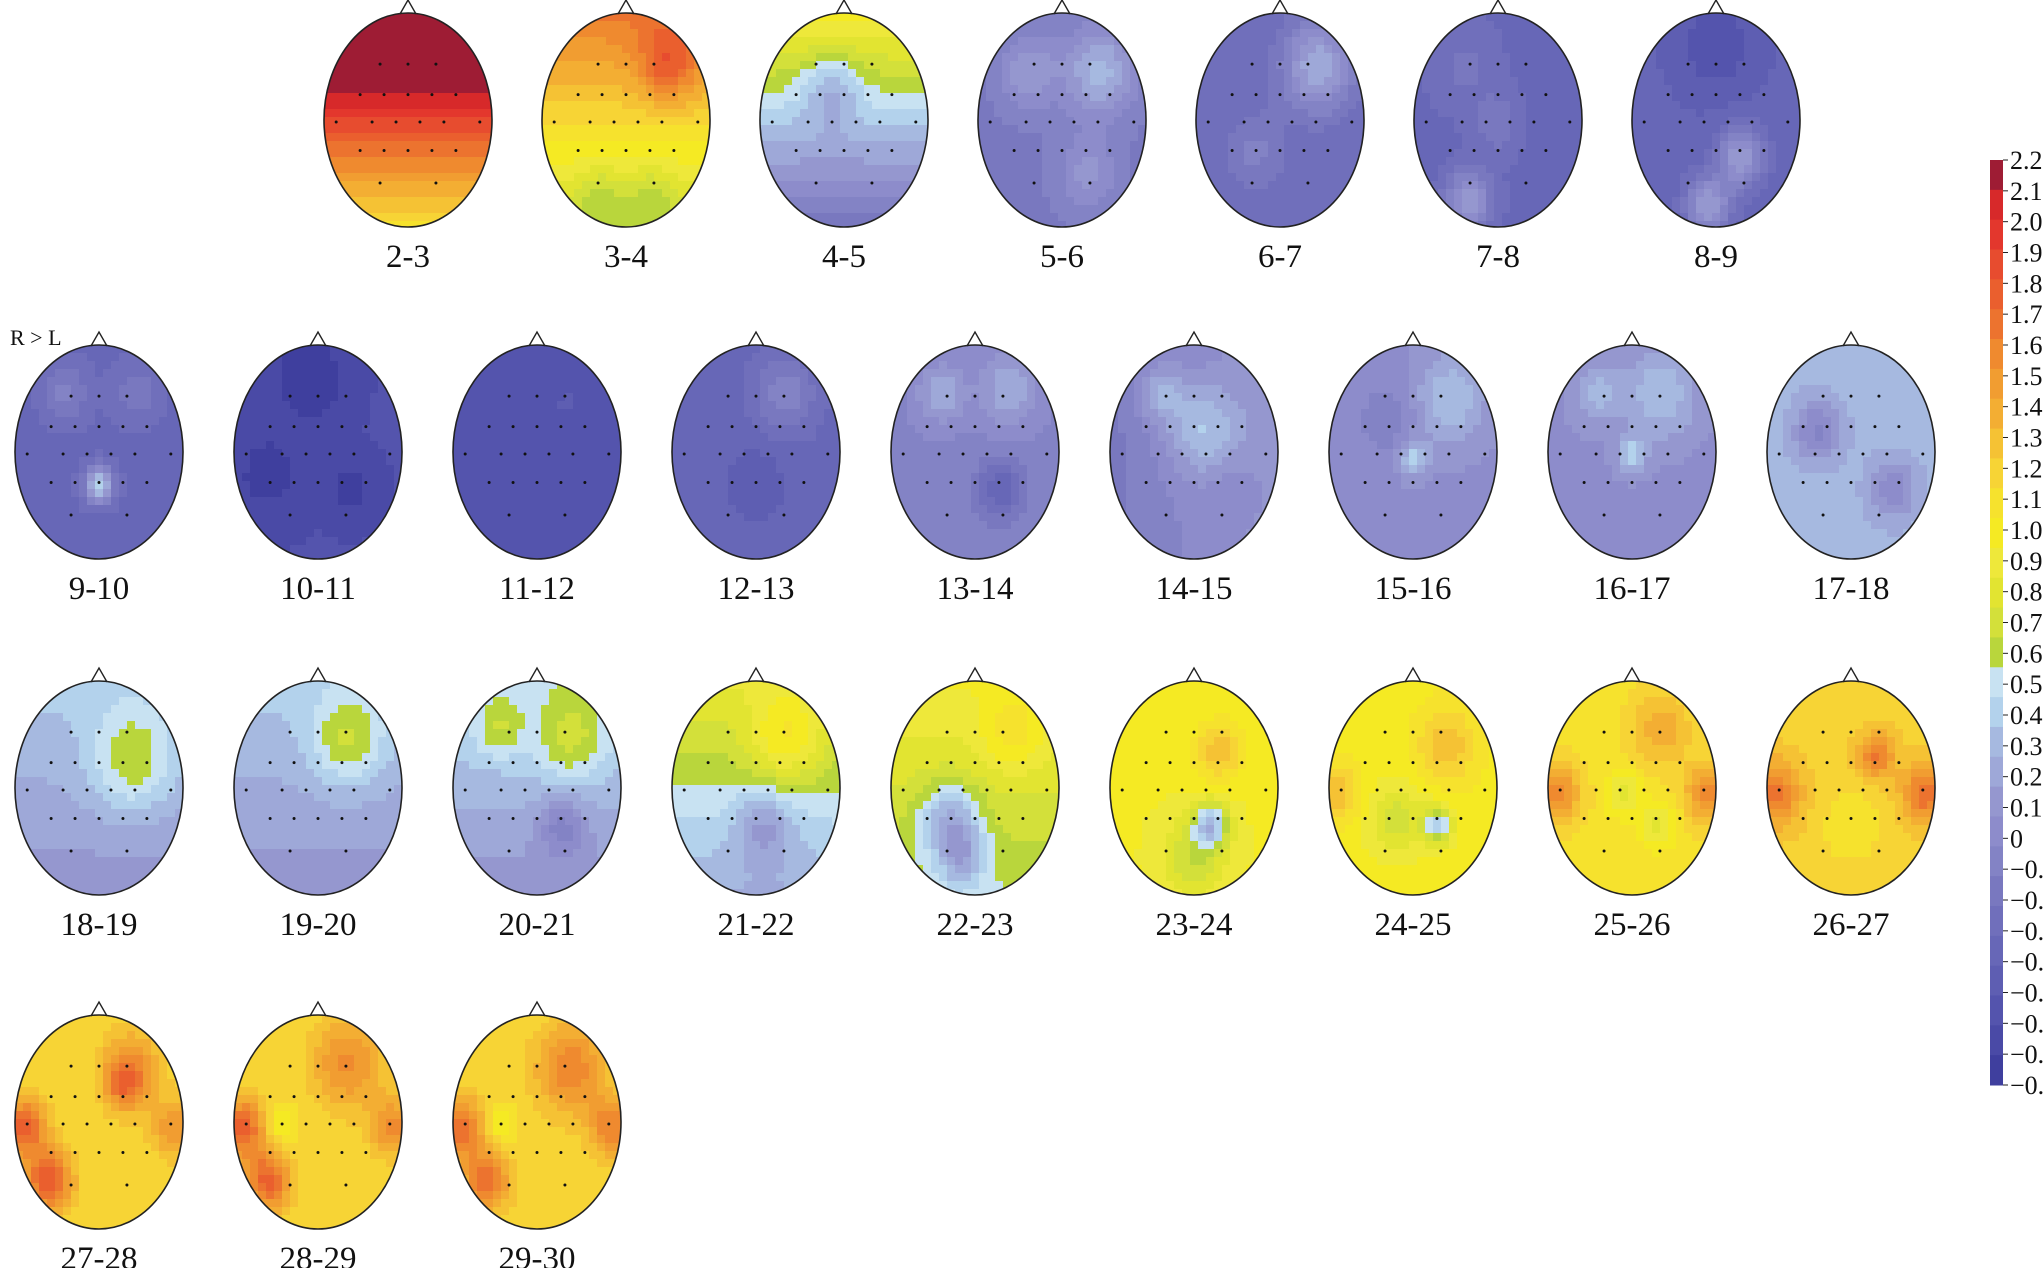 This screenshot has width=2044, height=1268. What do you see at coordinates (2026, 345) in the screenshot?
I see `colorbar-tick-label: 1.6` at bounding box center [2026, 345].